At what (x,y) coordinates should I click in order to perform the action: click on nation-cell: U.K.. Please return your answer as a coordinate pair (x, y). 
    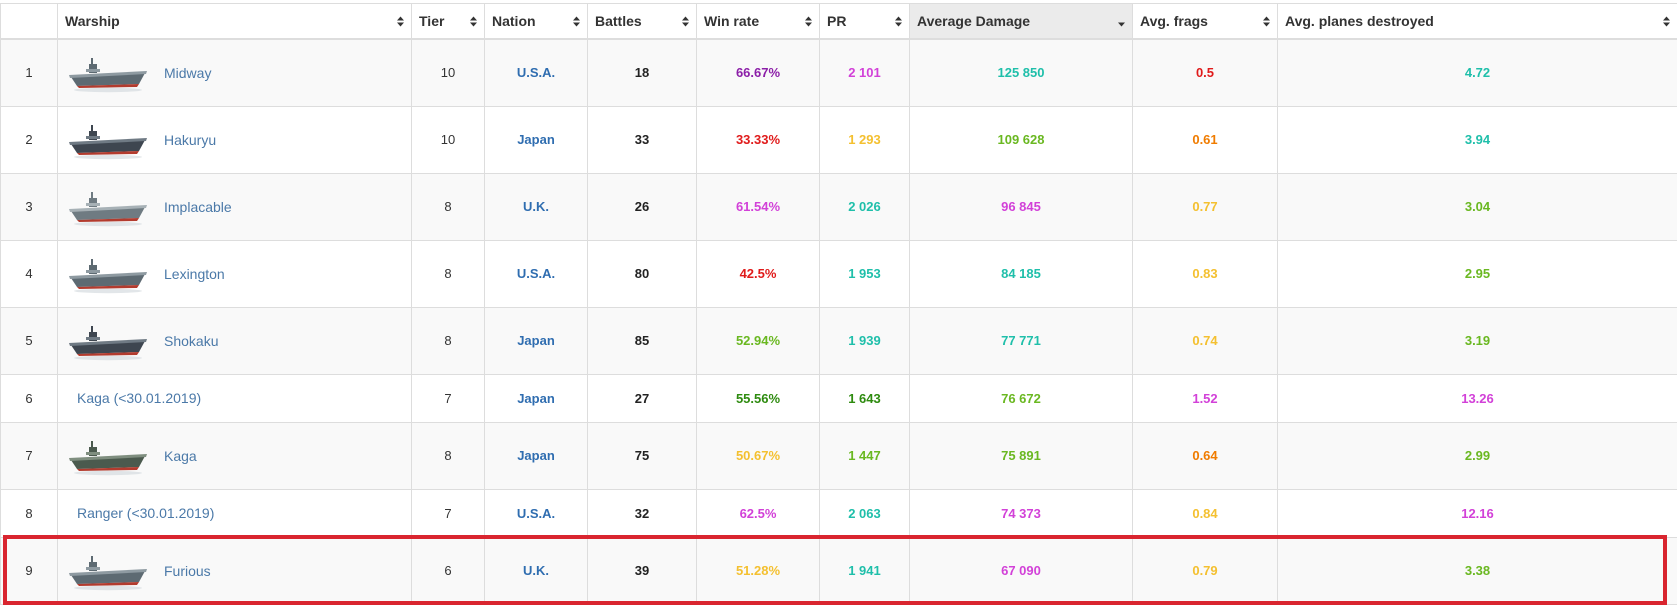
    Looking at the image, I should click on (536, 206).